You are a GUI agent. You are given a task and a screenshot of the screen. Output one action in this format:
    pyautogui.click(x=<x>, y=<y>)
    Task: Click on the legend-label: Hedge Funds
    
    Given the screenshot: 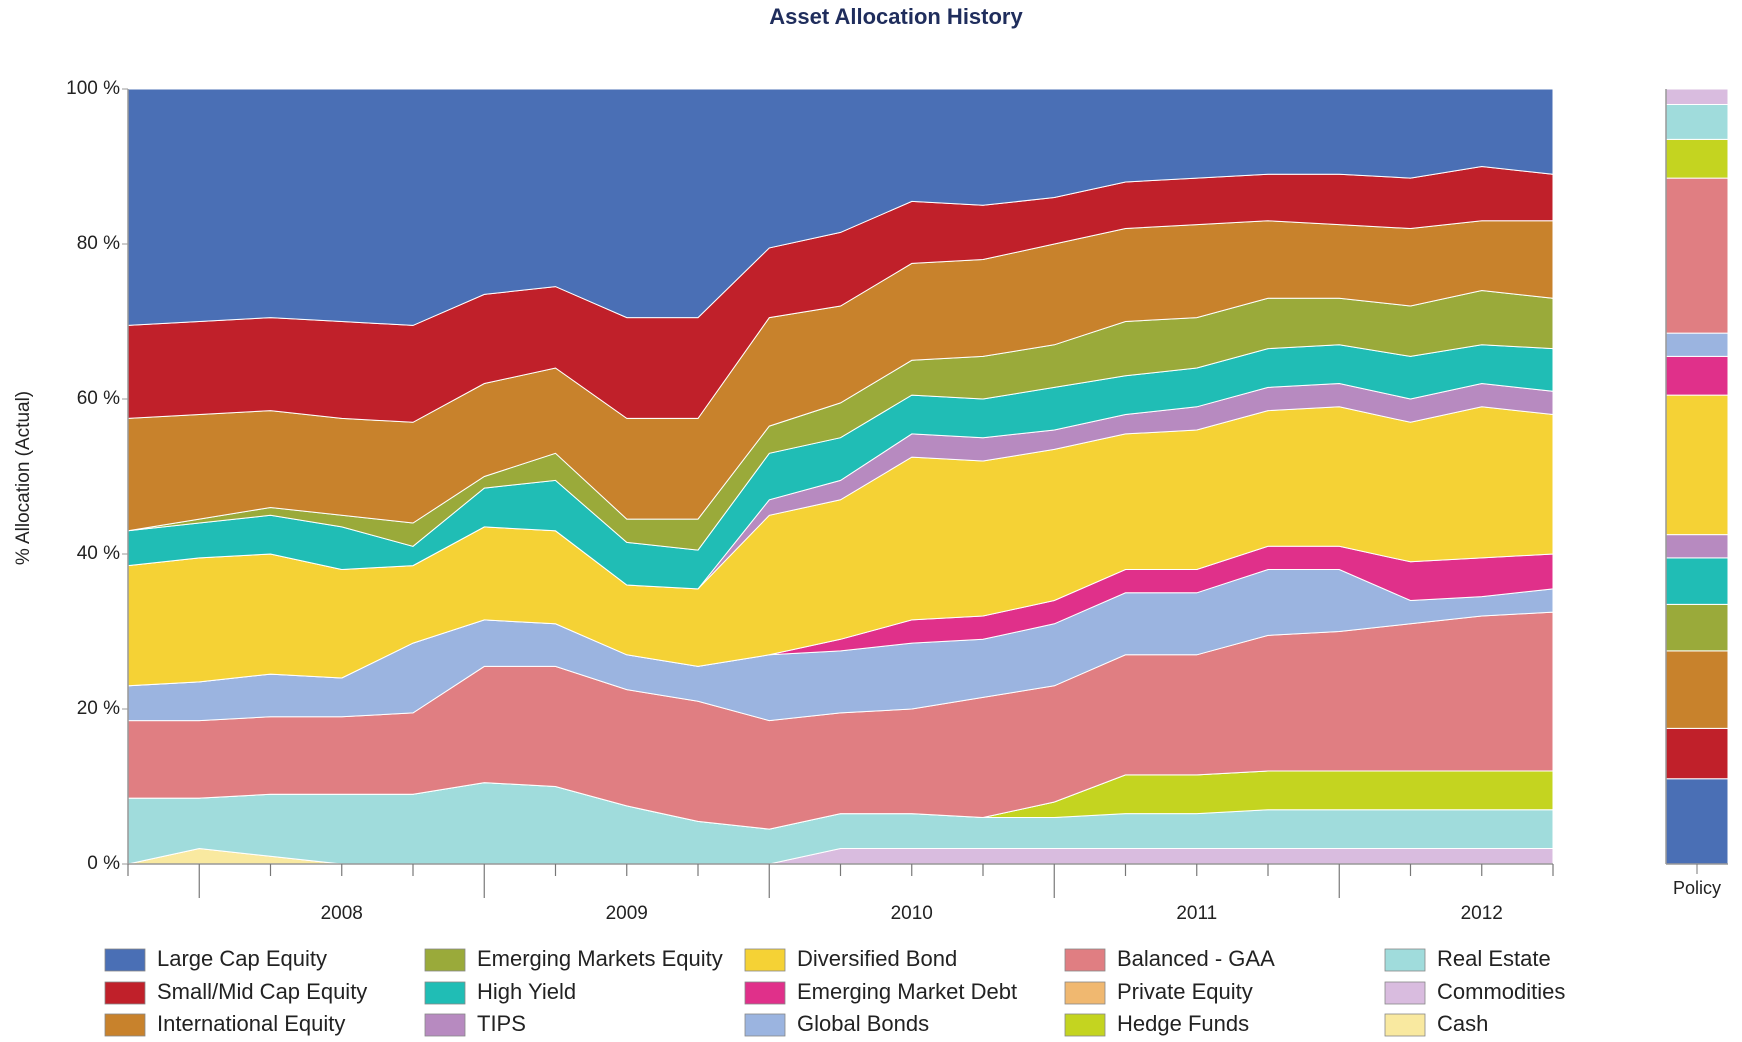 What is the action you would take?
    pyautogui.click(x=1183, y=1023)
    